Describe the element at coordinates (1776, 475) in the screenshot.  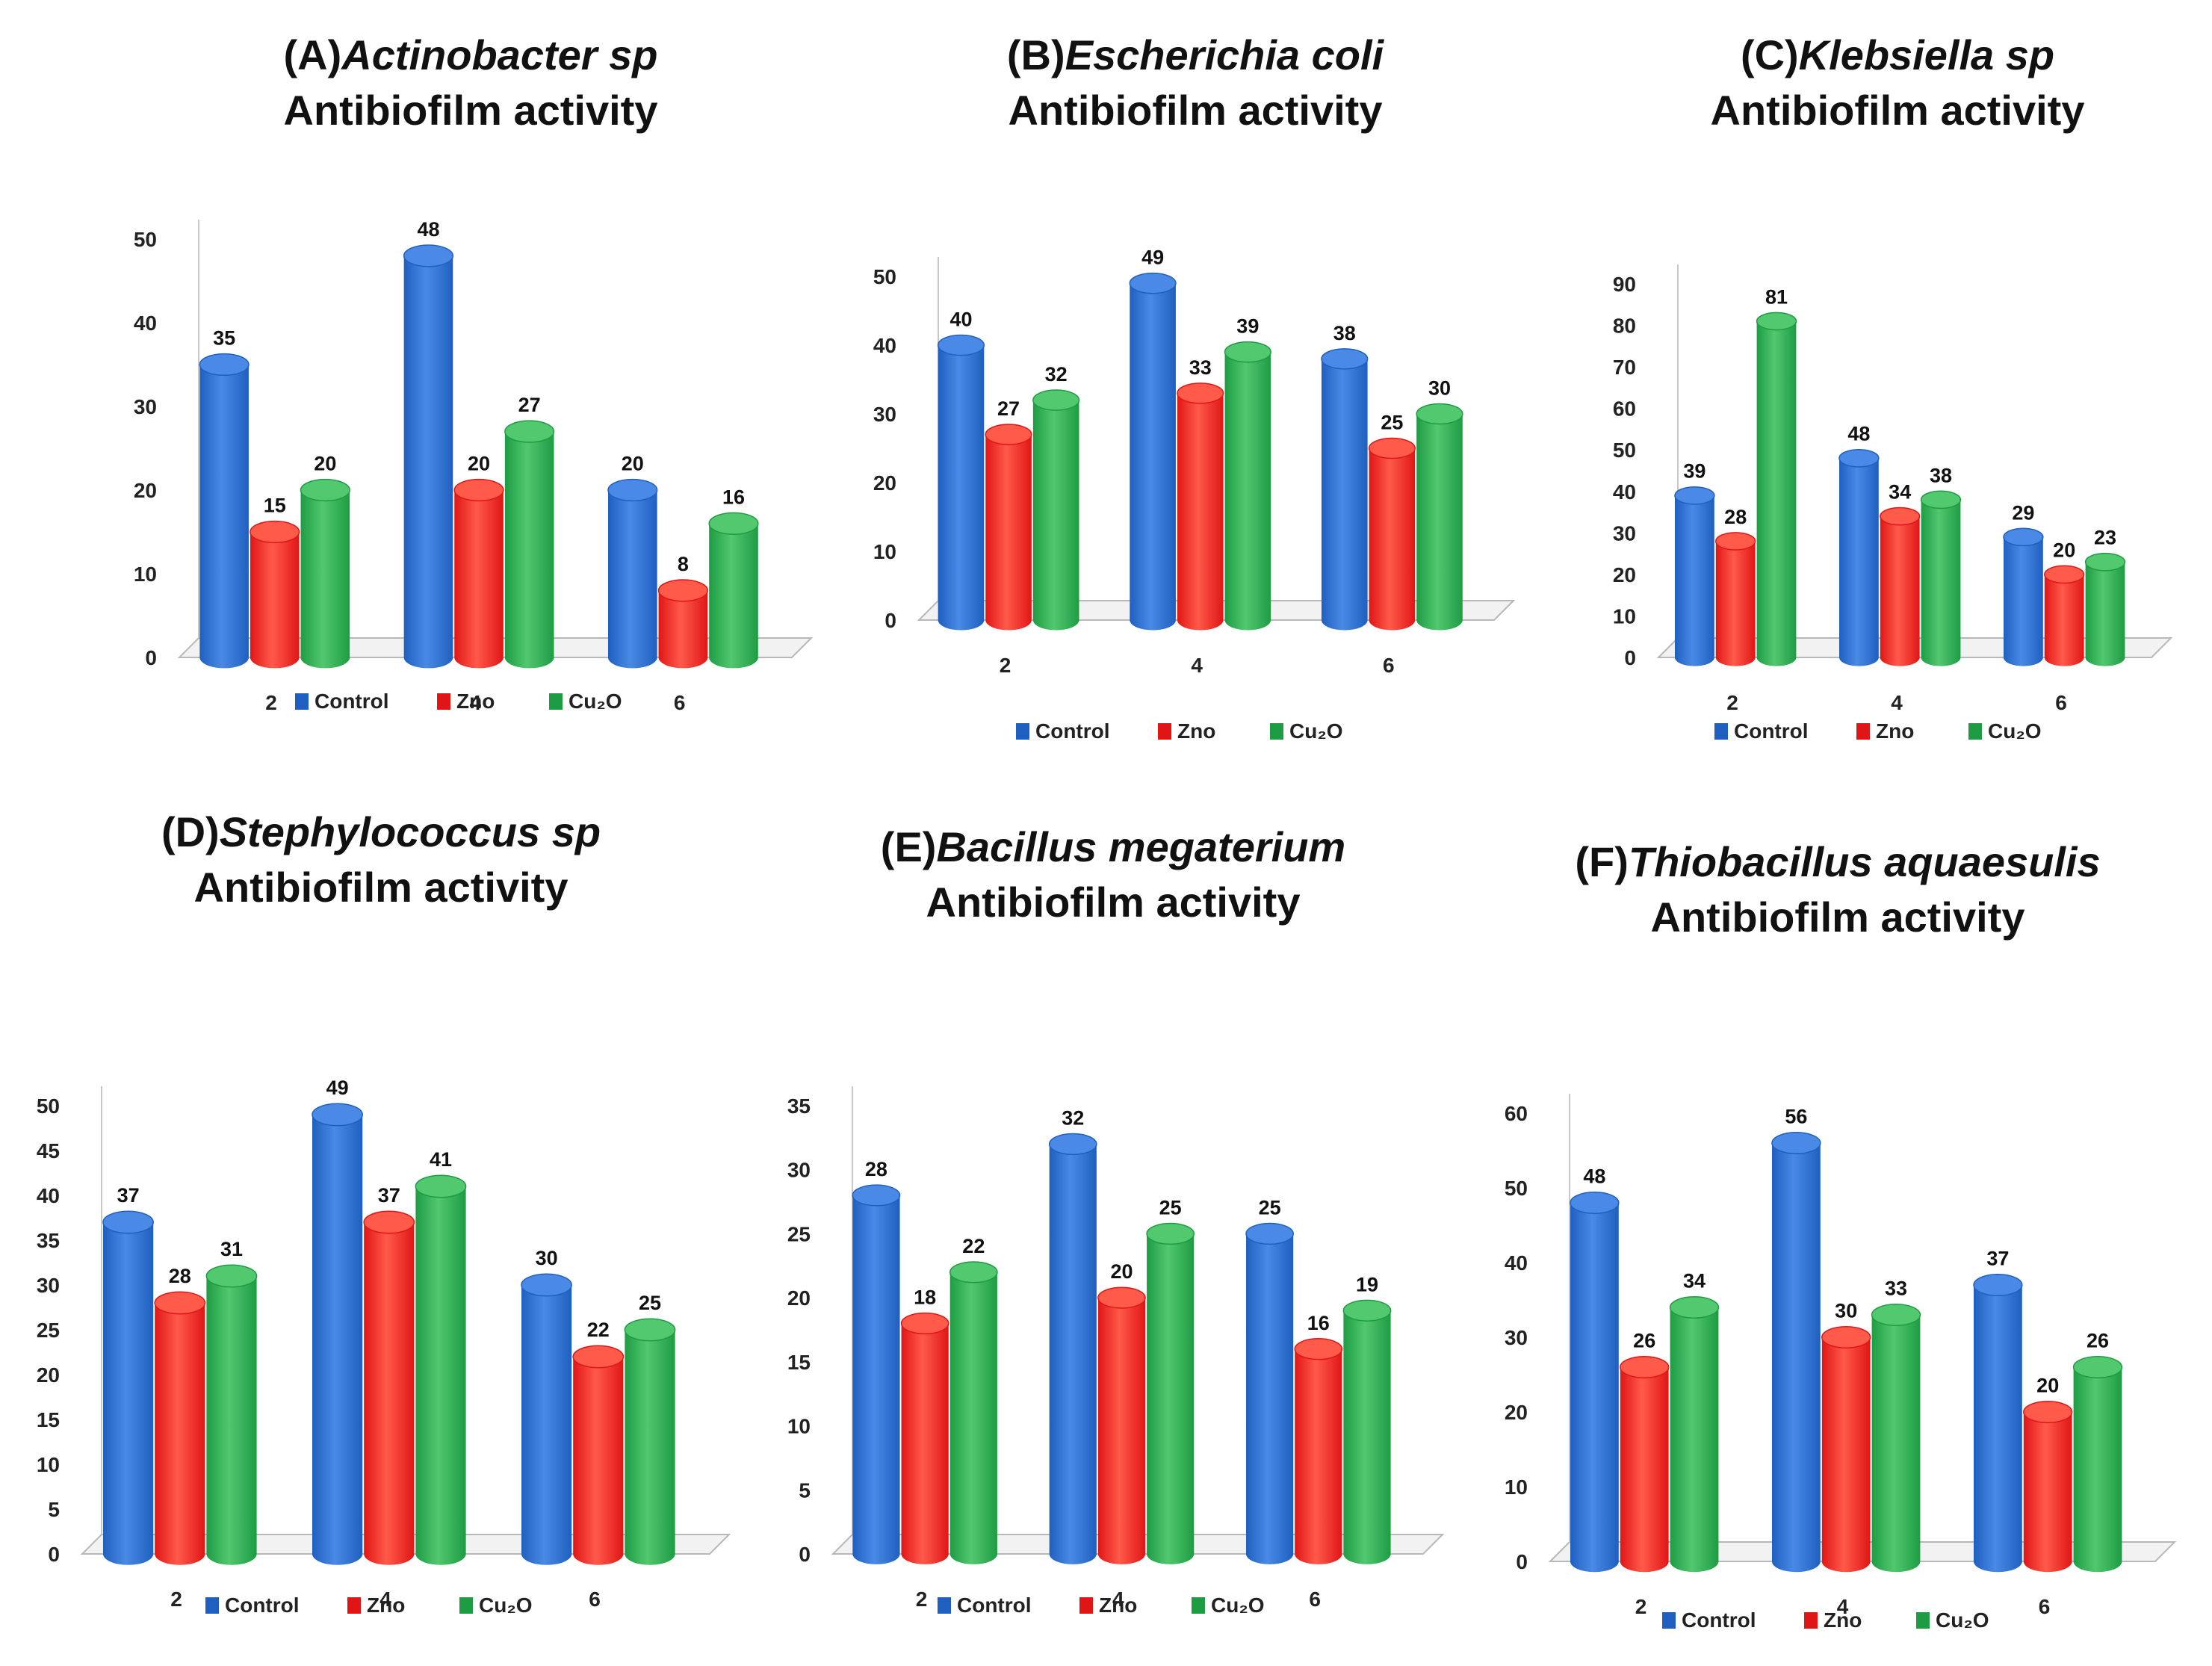
I see `bar-cuo-2: 81` at that location.